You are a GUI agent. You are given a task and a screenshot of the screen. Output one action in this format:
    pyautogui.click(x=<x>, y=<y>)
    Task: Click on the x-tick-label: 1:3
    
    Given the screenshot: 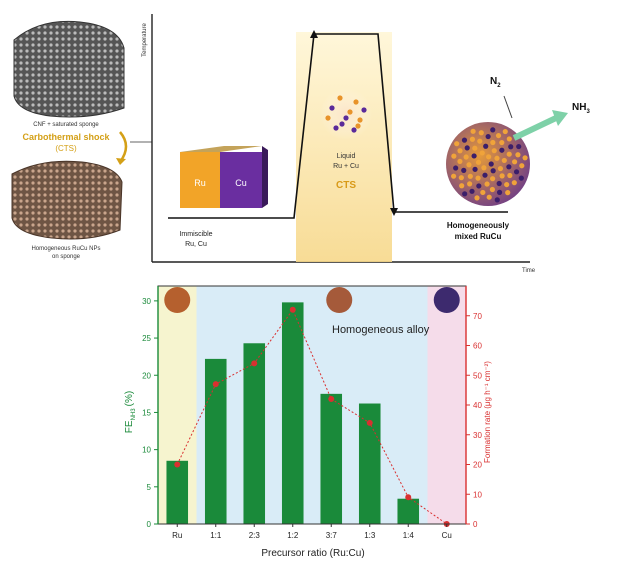 What is the action you would take?
    pyautogui.click(x=370, y=535)
    